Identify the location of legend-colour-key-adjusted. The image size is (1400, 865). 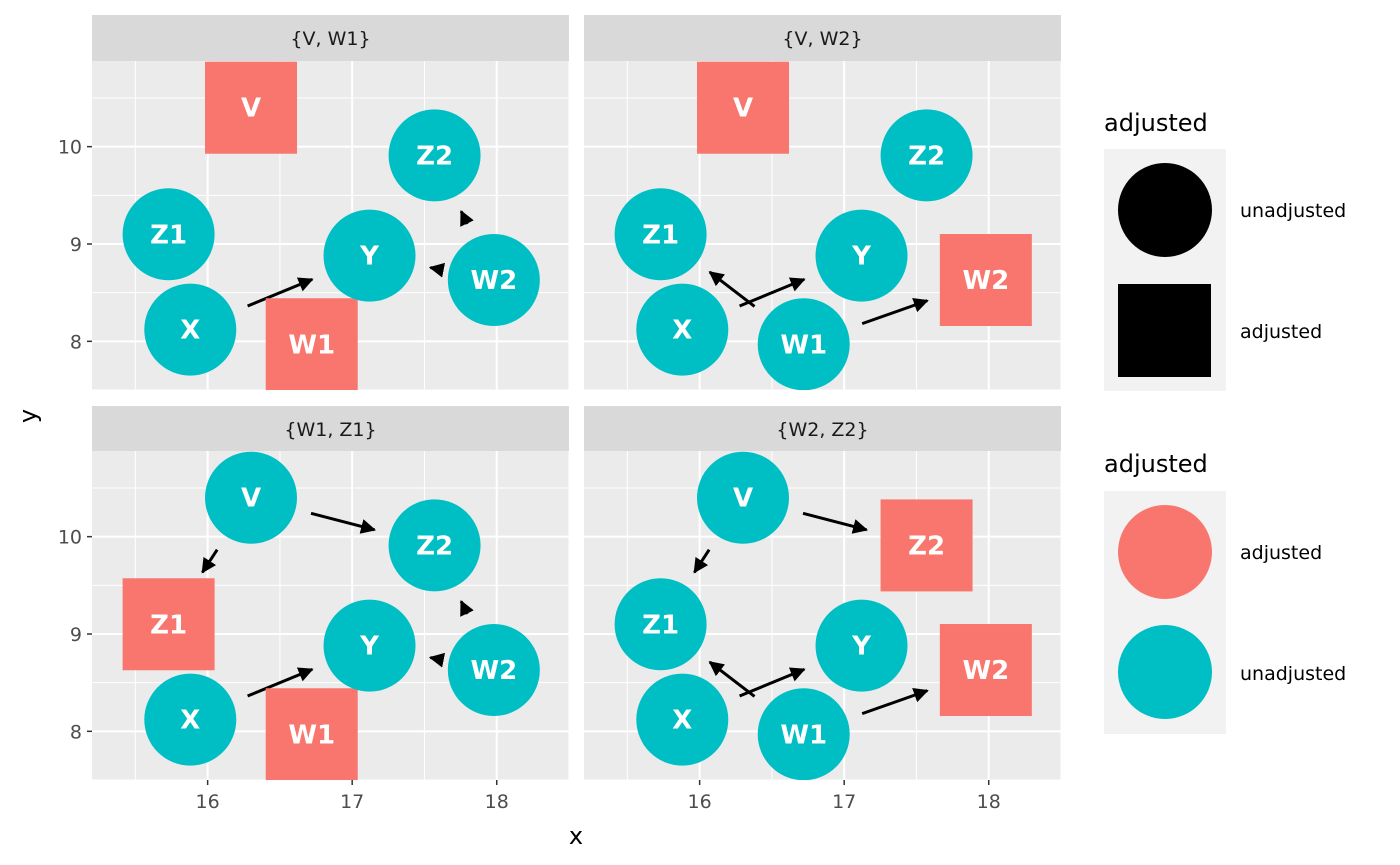
(1165, 552).